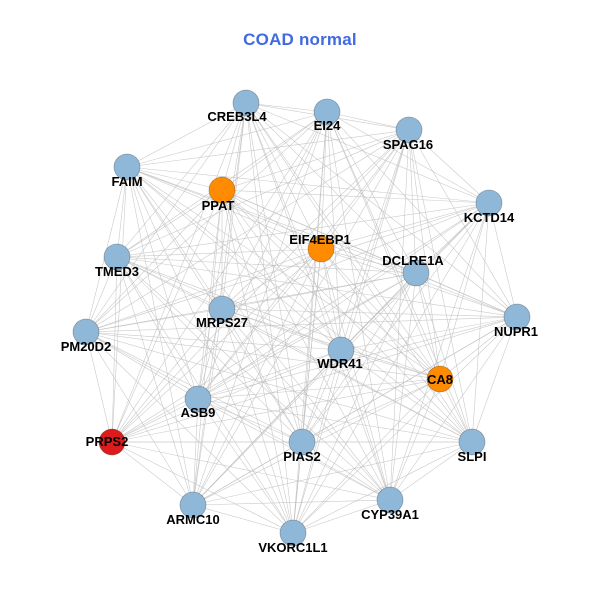 This screenshot has width=600, height=600. Describe the element at coordinates (341, 350) in the screenshot. I see `node-wdr41` at that location.